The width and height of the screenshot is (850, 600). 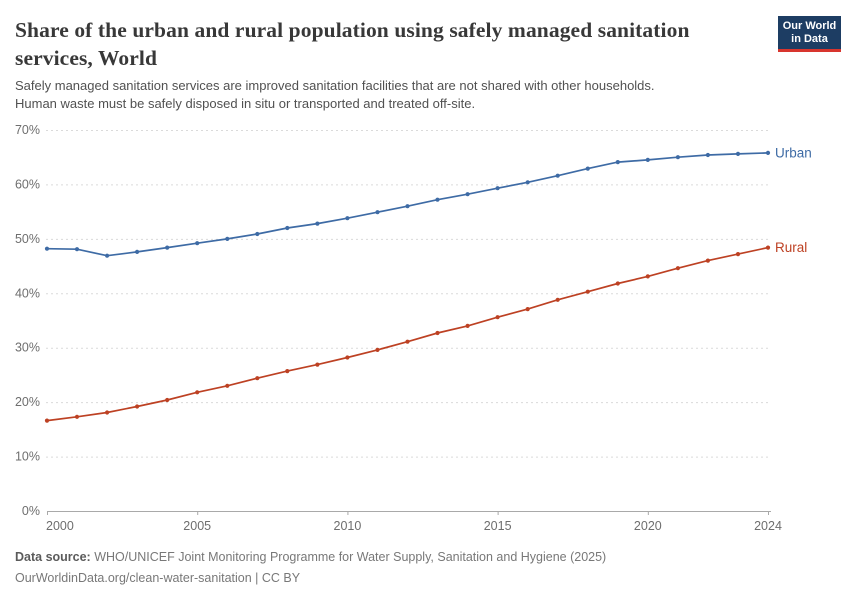 I want to click on data-point-rural-2012, so click(x=407, y=341).